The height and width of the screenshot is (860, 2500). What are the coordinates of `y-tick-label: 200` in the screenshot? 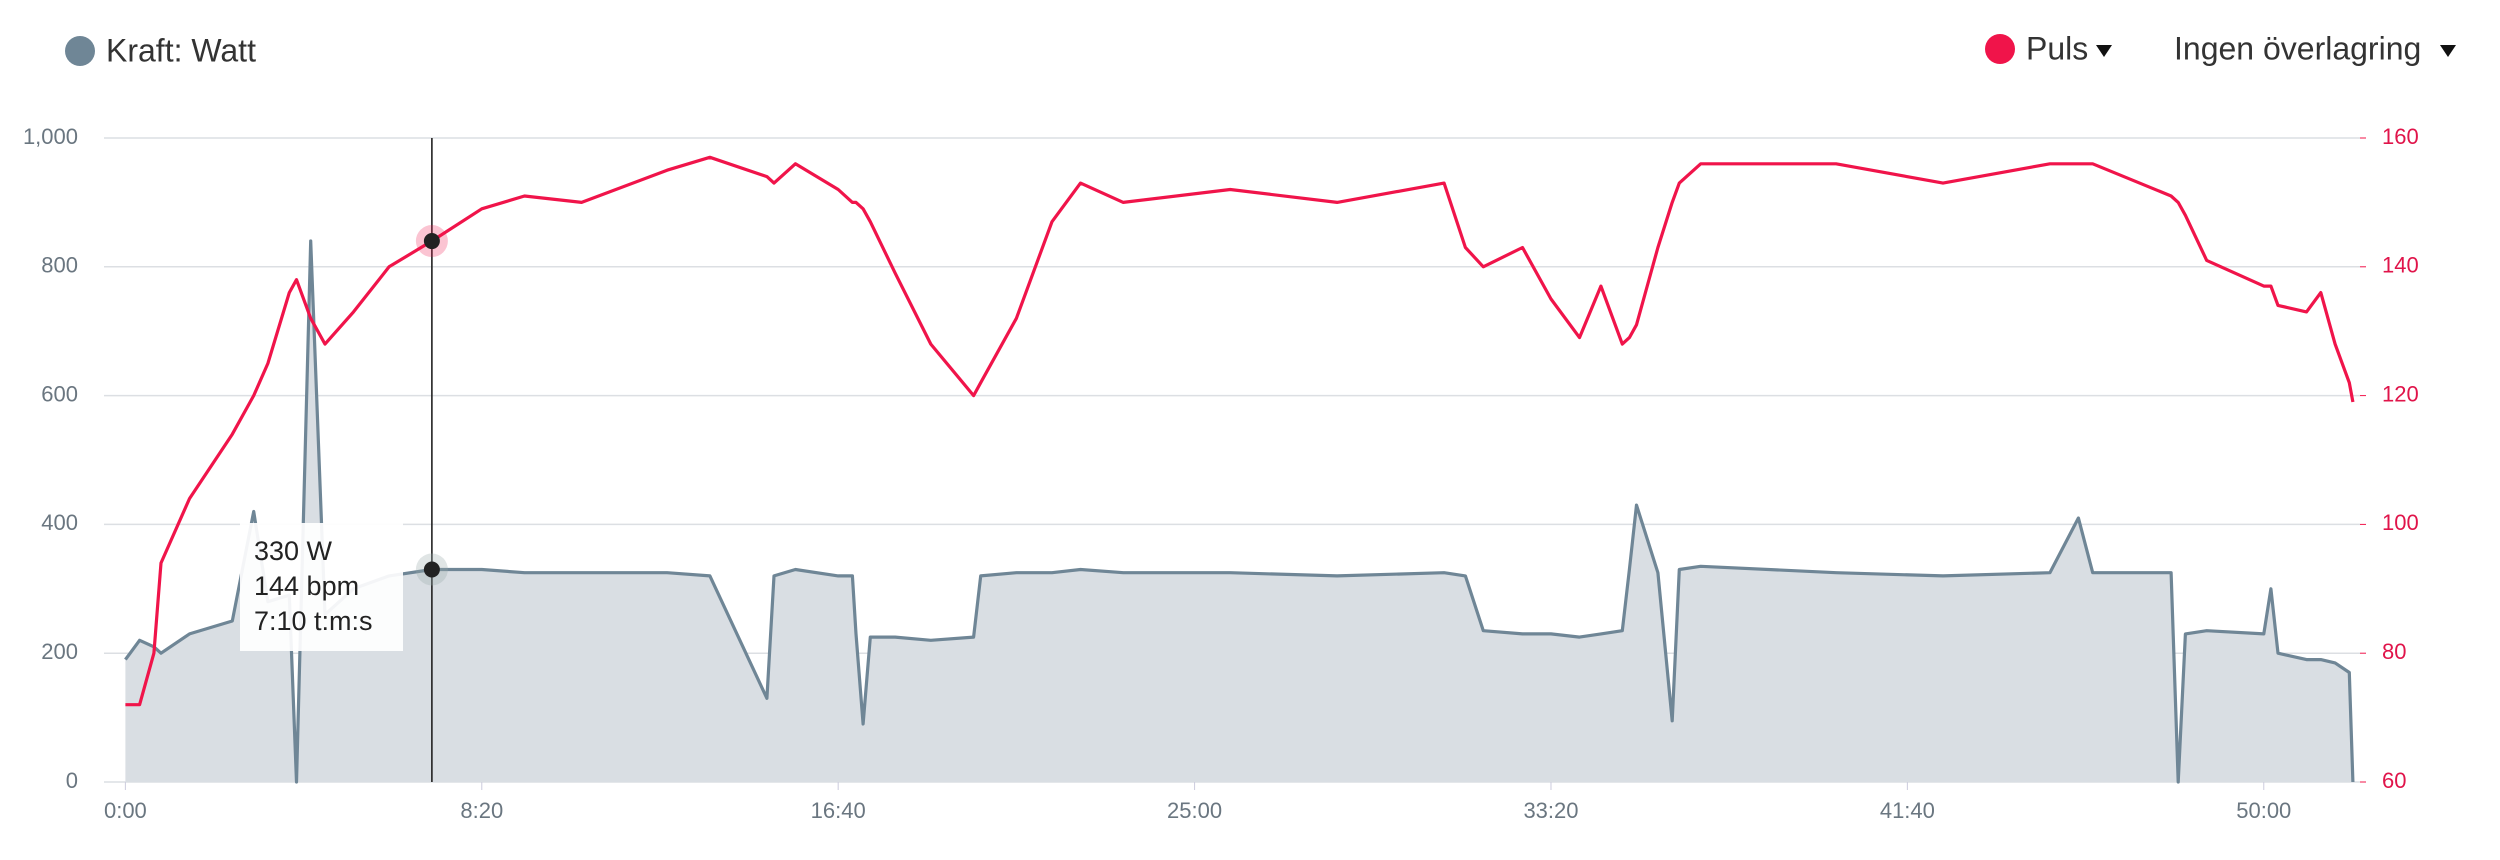 It's located at (59, 651).